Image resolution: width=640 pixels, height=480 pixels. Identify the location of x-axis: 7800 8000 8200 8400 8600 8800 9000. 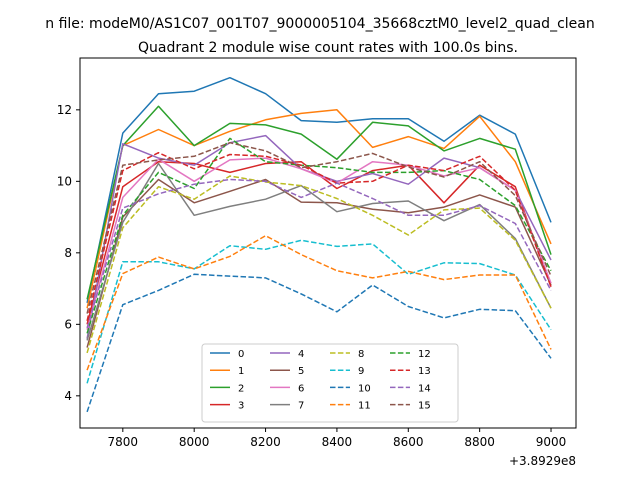
(337, 438).